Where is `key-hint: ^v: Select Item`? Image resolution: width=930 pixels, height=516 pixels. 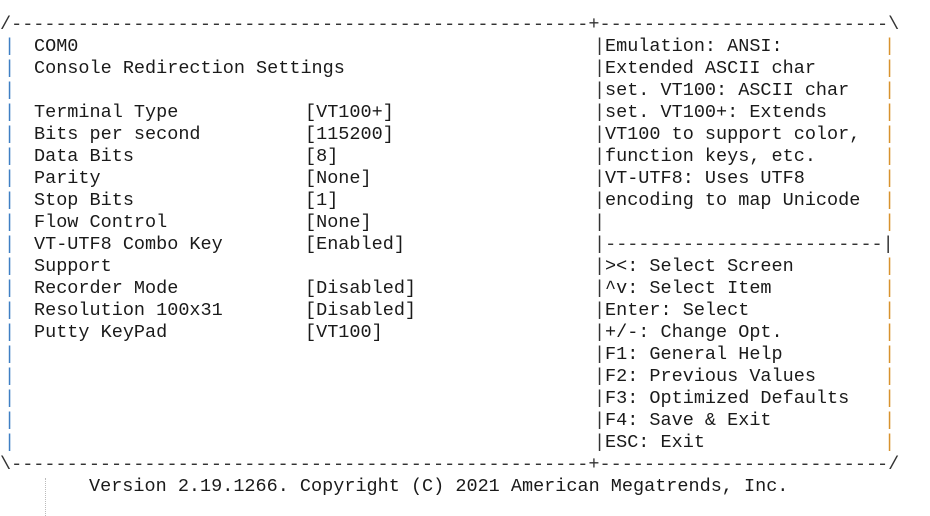 key-hint: ^v: Select Item is located at coordinates (688, 288).